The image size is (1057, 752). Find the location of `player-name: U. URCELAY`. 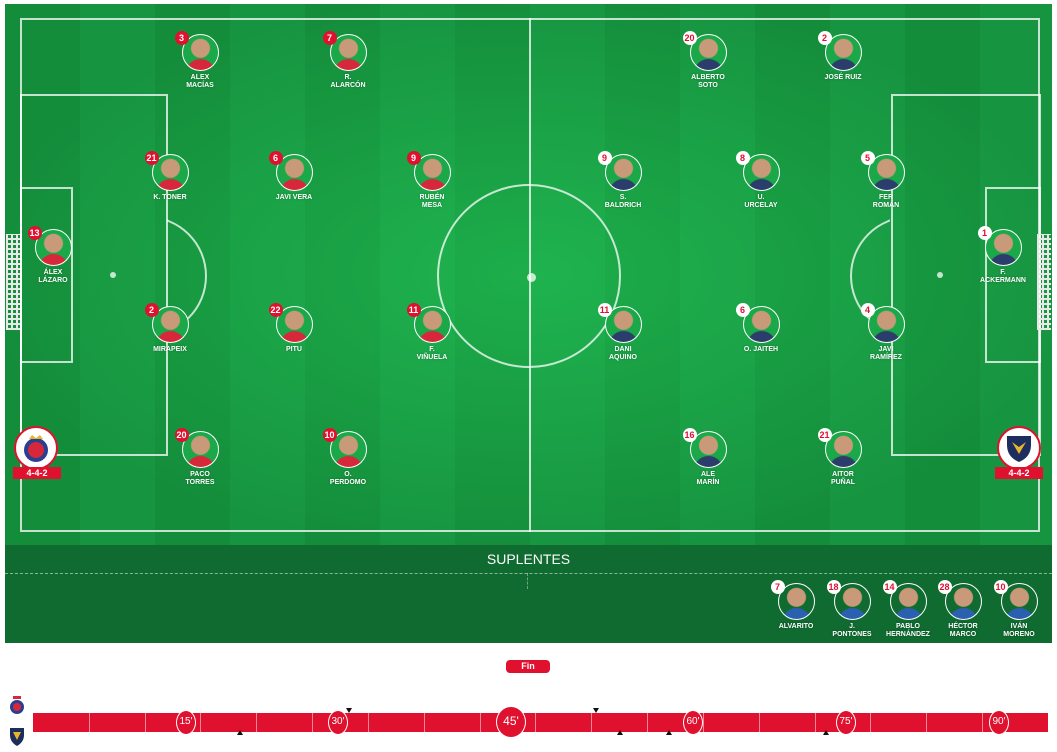

player-name: U. URCELAY is located at coordinates (761, 201).